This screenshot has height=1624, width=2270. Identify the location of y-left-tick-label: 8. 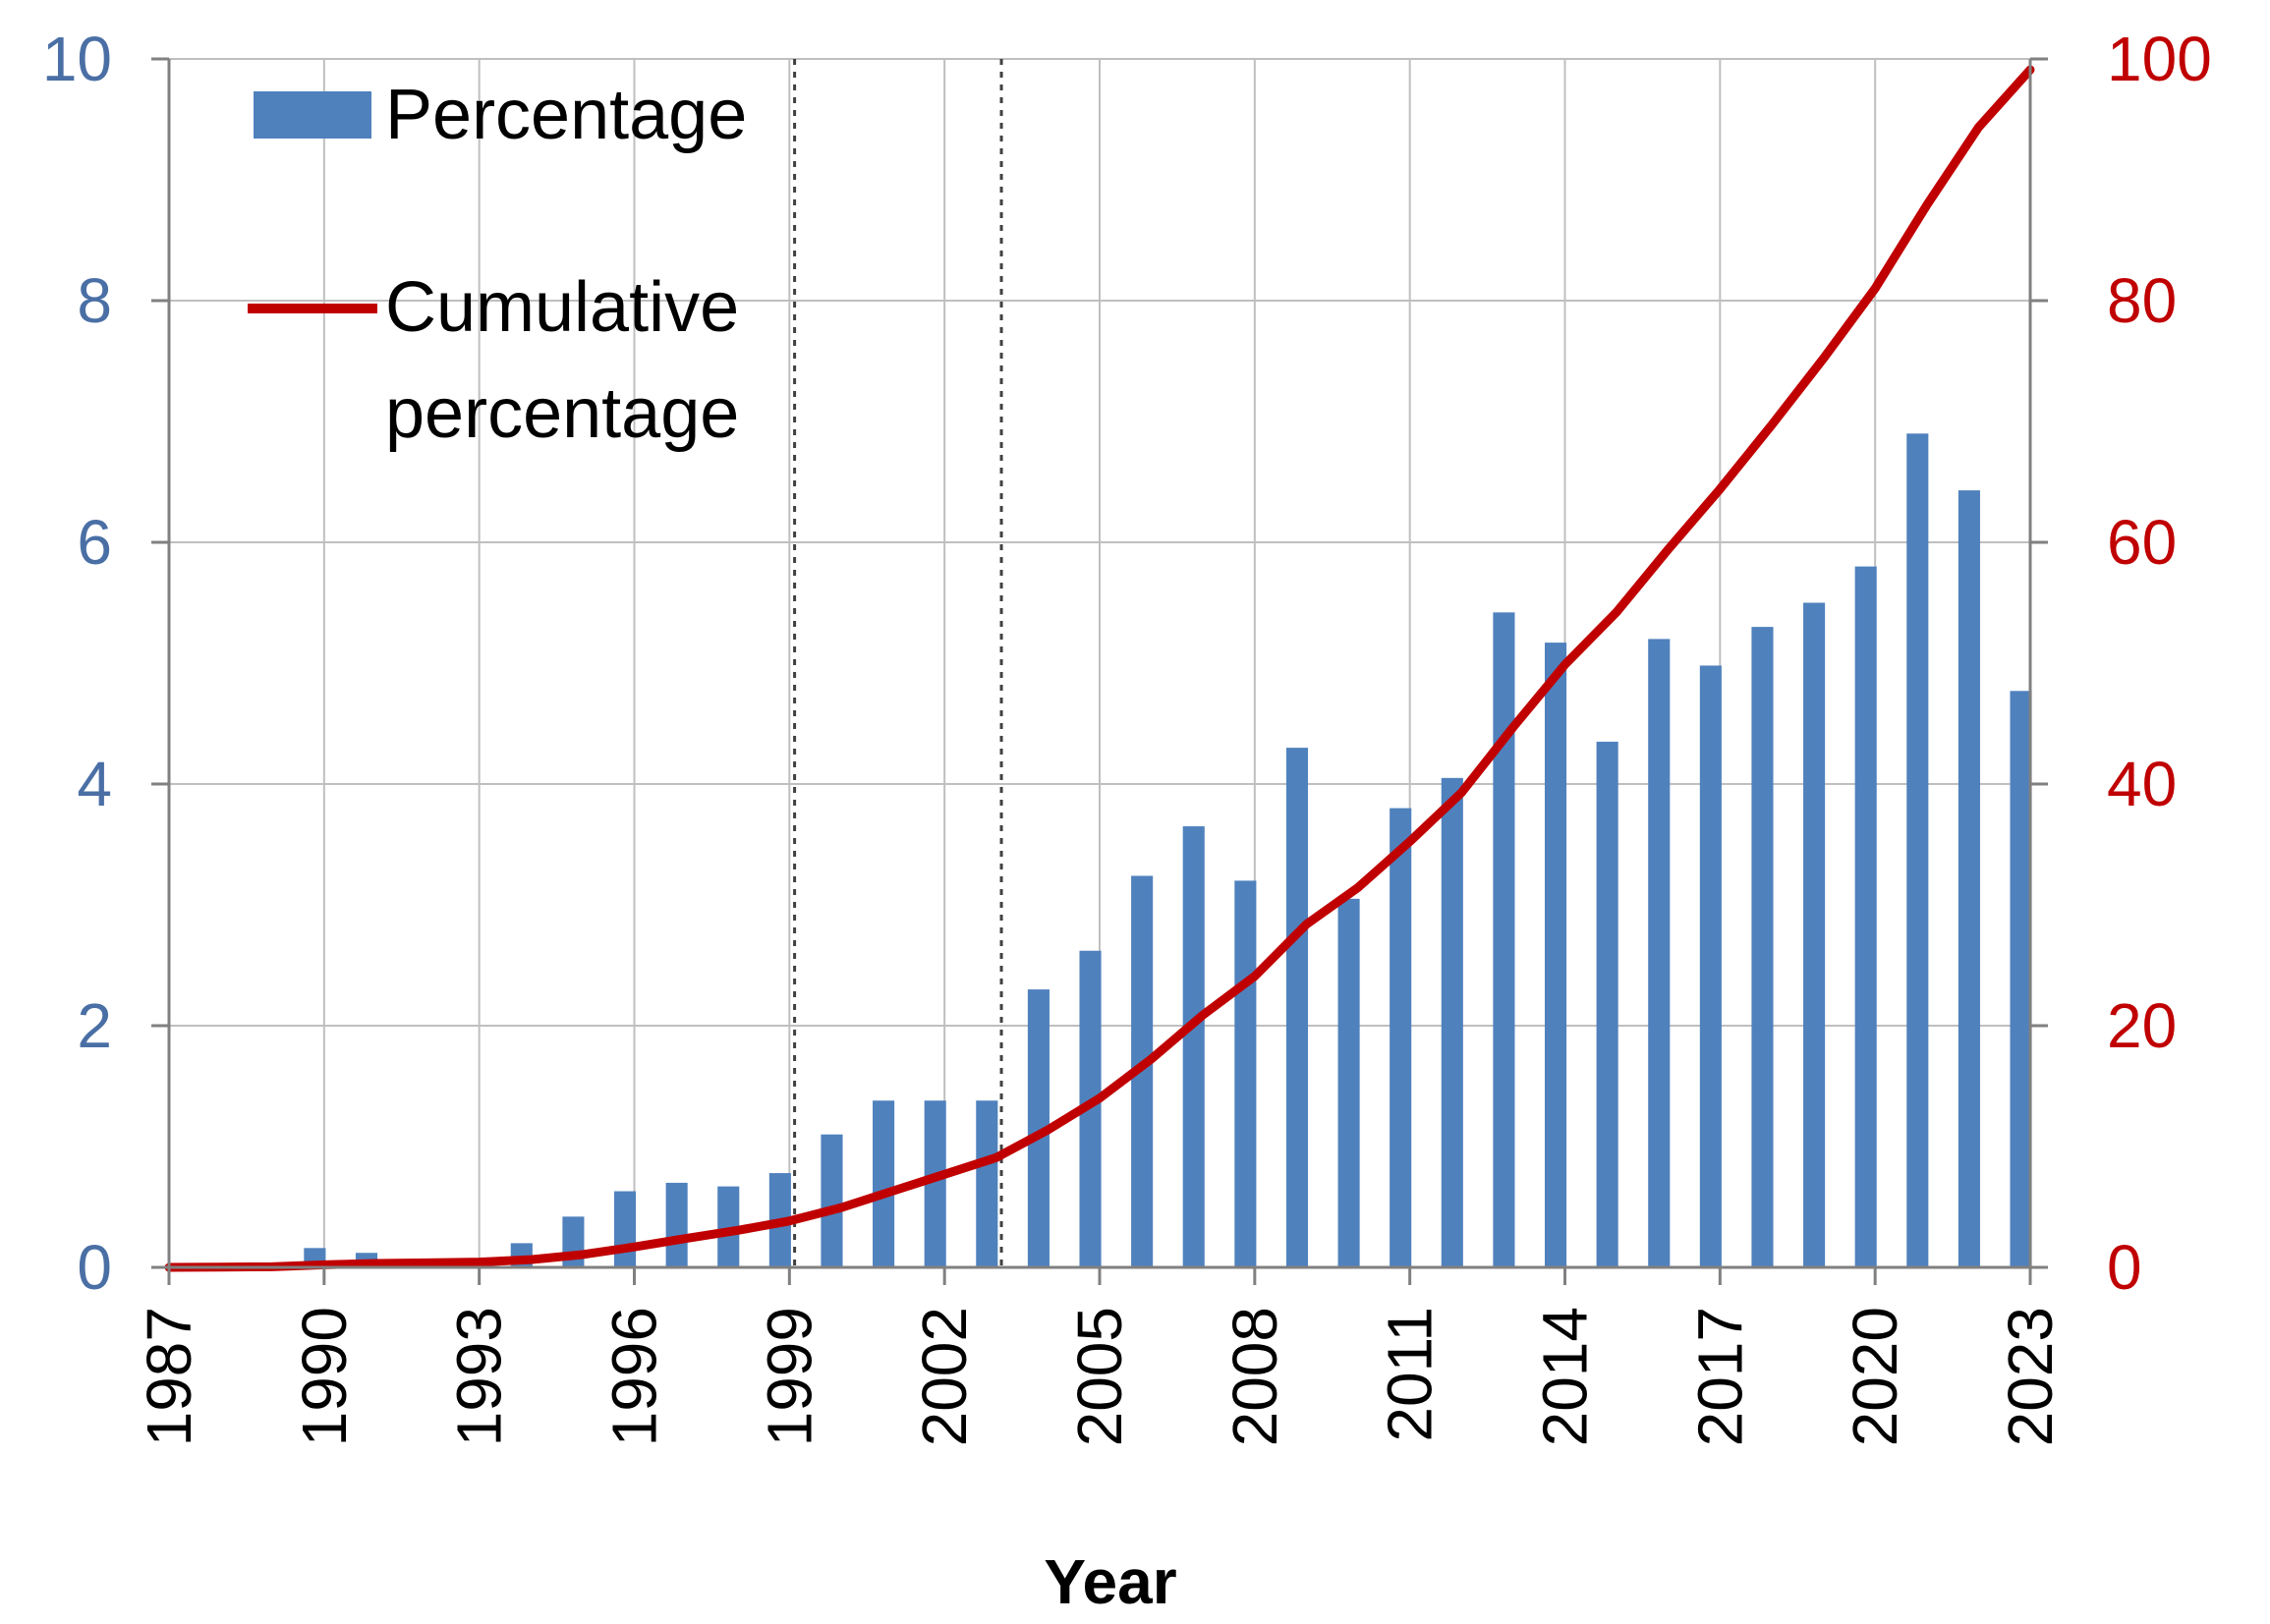
(94, 300).